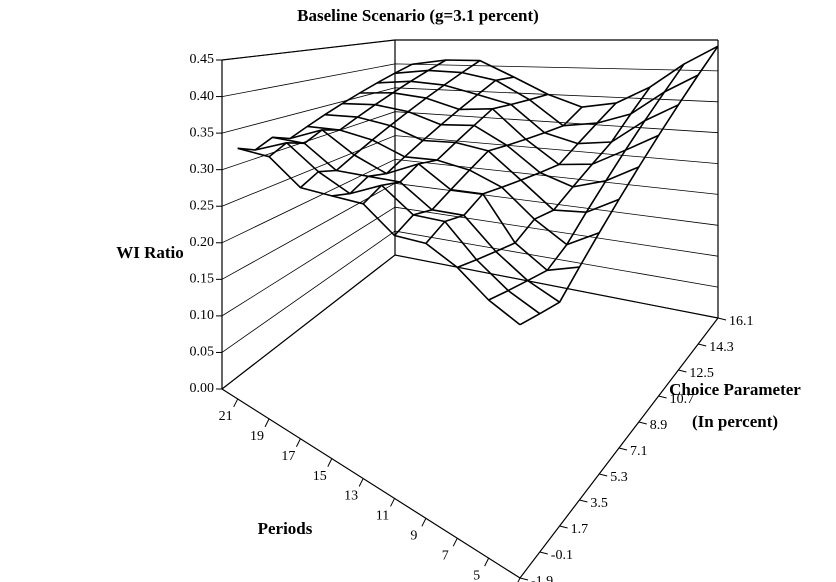 Image resolution: width=836 pixels, height=582 pixels. I want to click on x-tick-label: 19, so click(257, 436).